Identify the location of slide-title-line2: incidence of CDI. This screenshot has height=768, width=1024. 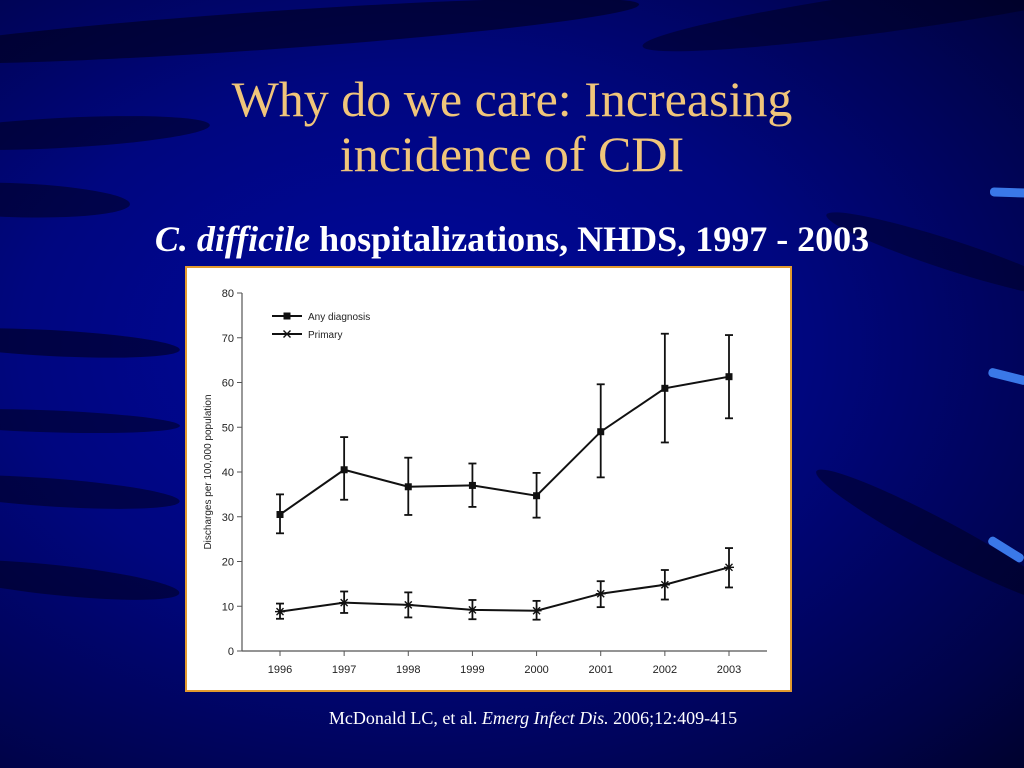
(512, 154).